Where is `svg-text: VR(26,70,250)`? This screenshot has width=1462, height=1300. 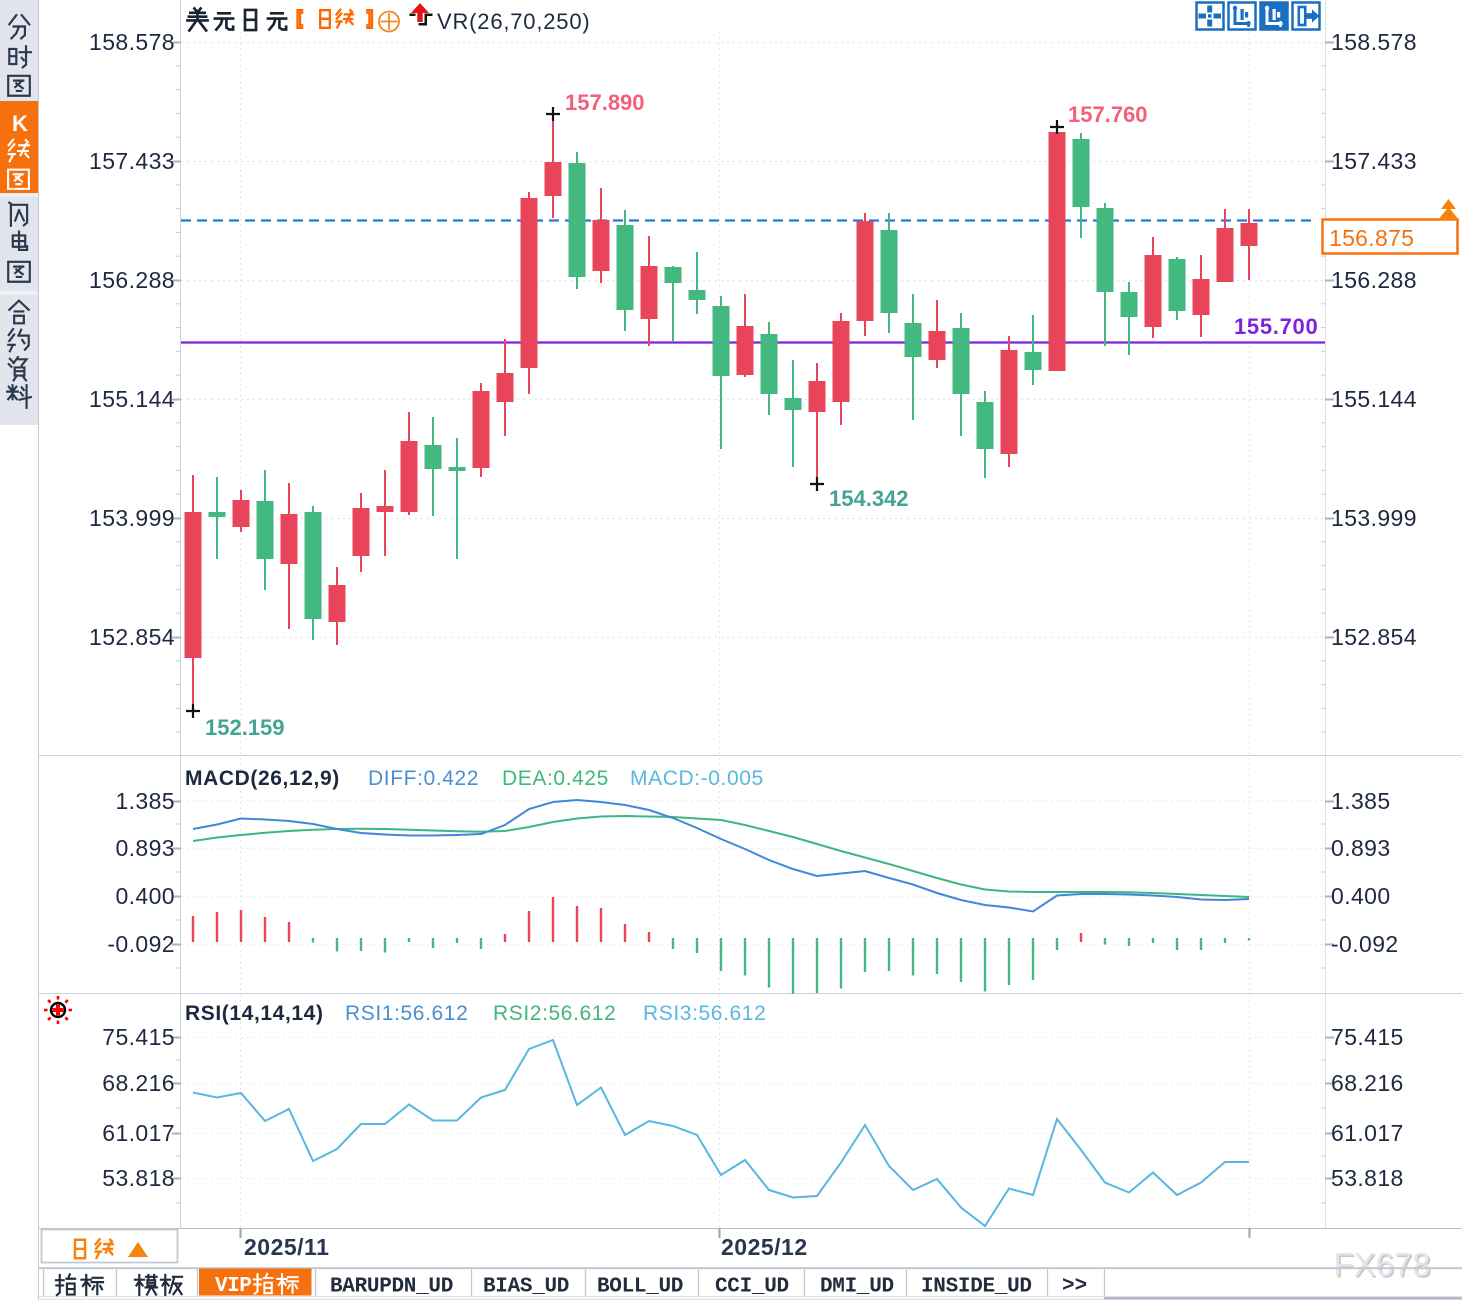
svg-text: VR(26,70,250) is located at coordinates (514, 21).